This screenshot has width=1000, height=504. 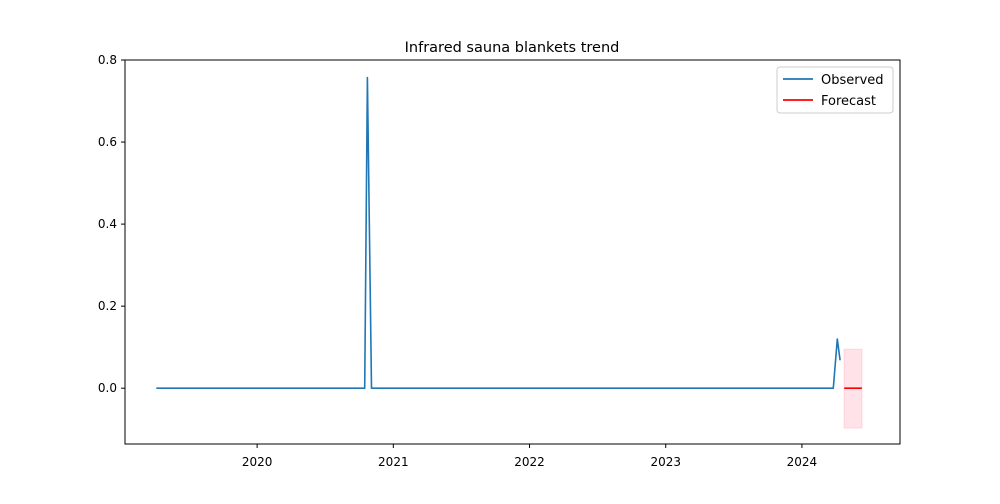 I want to click on x-tick-label: 2024, so click(x=802, y=462).